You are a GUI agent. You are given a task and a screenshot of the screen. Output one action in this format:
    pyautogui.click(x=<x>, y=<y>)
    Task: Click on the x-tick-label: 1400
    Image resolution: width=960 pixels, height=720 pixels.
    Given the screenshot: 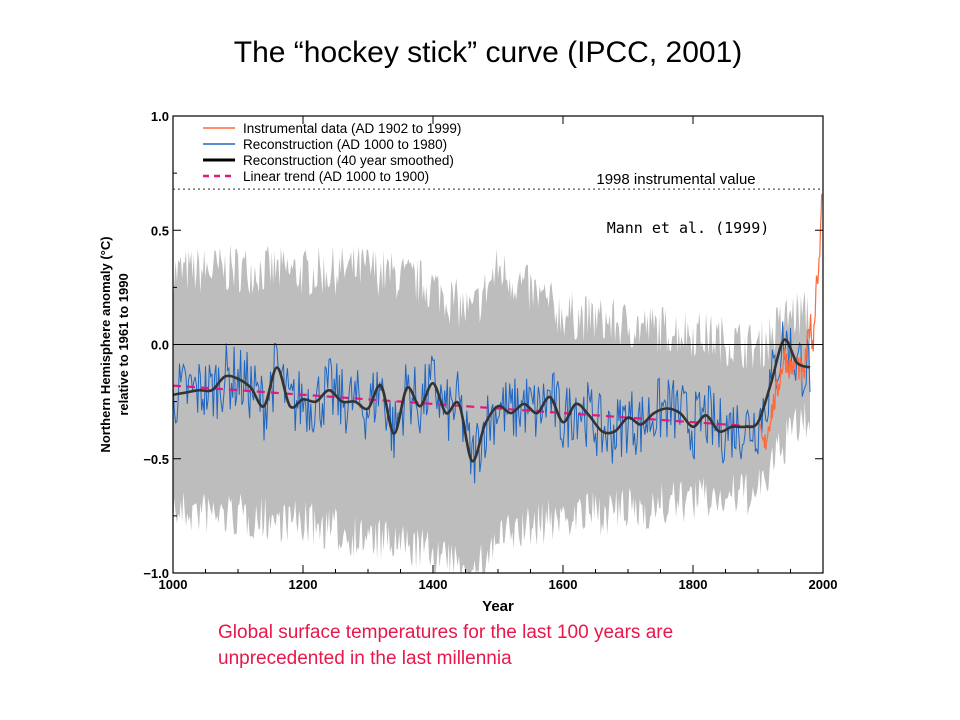 What is the action you would take?
    pyautogui.click(x=433, y=584)
    